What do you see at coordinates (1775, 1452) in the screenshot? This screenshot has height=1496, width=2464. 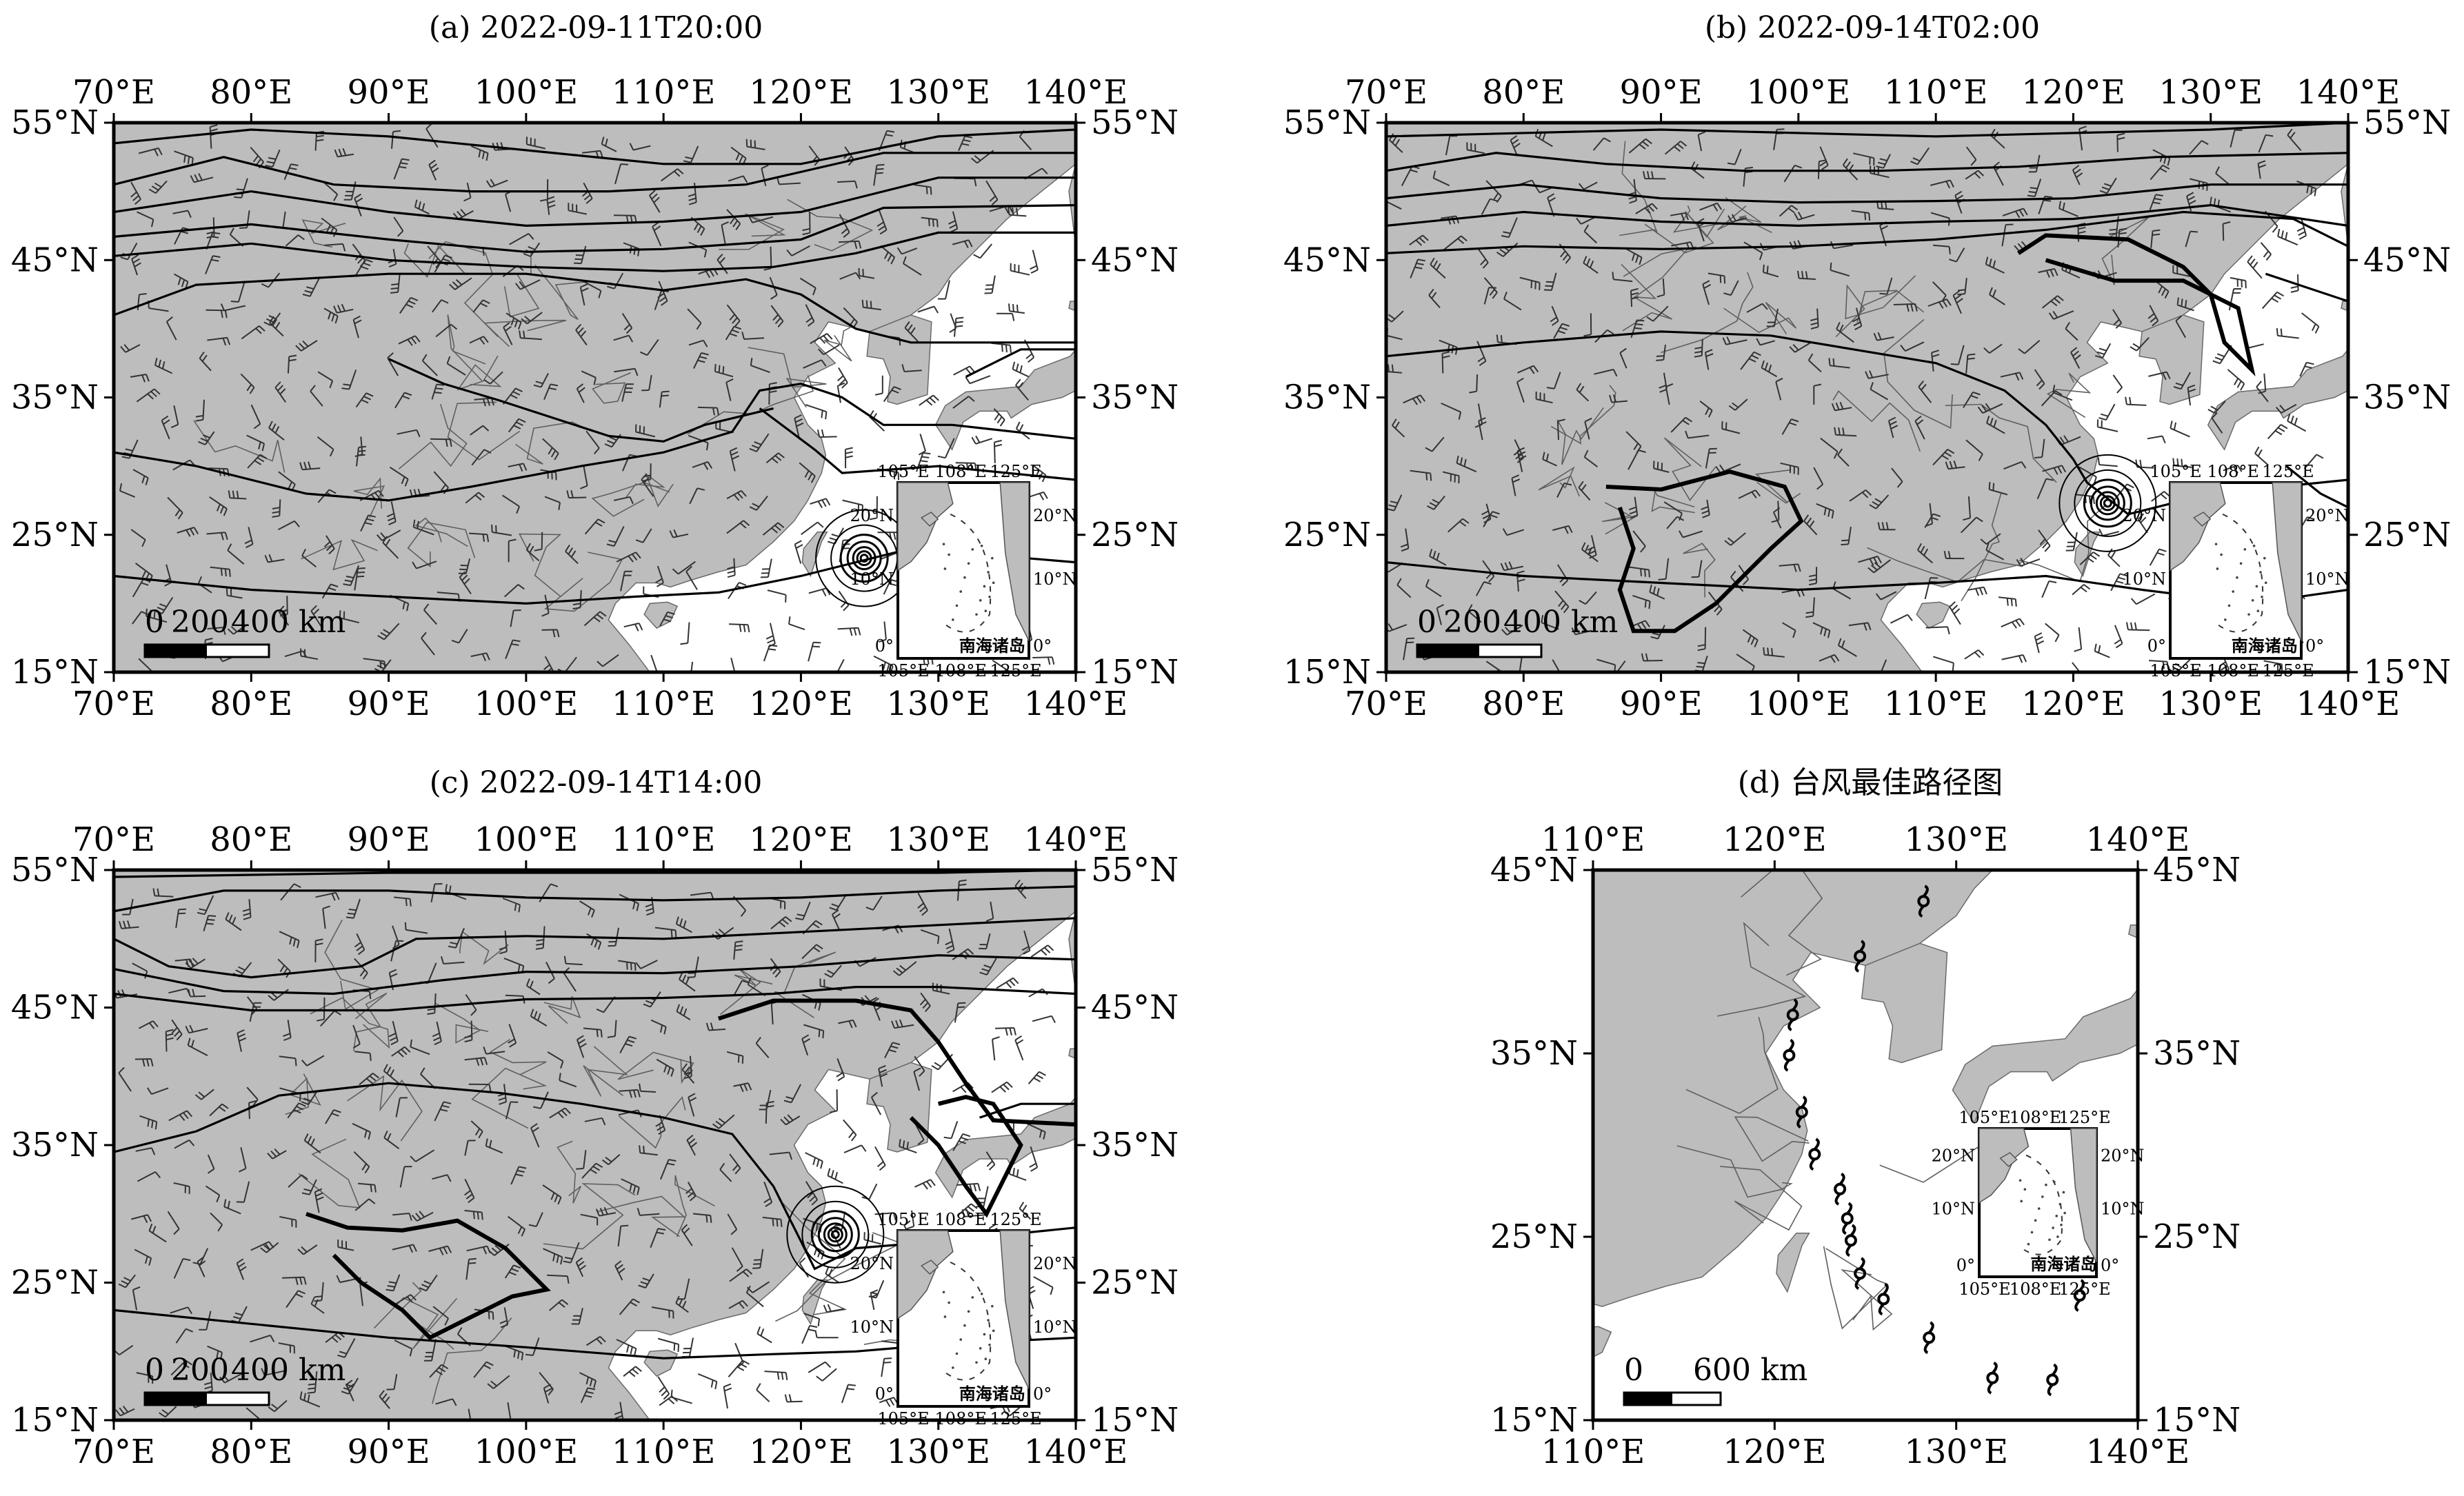 I see `panel-d-lon-label-bottom: 120°E` at bounding box center [1775, 1452].